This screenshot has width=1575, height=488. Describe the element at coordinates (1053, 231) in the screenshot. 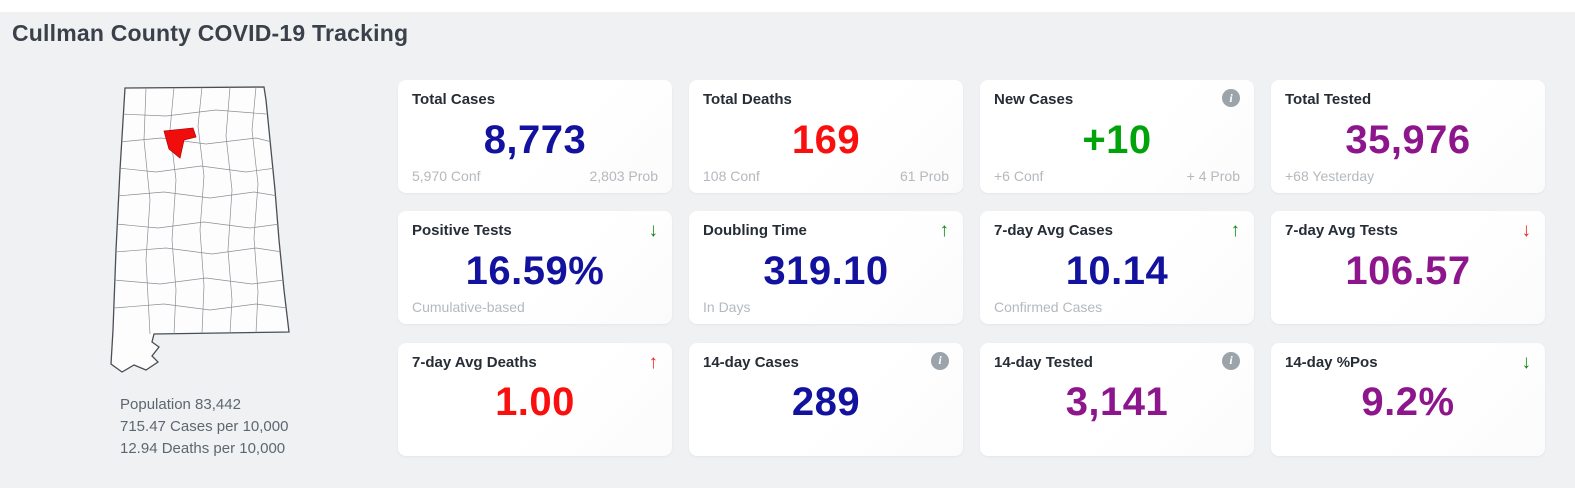

I see `card-title: 7-day Avg Cases` at that location.